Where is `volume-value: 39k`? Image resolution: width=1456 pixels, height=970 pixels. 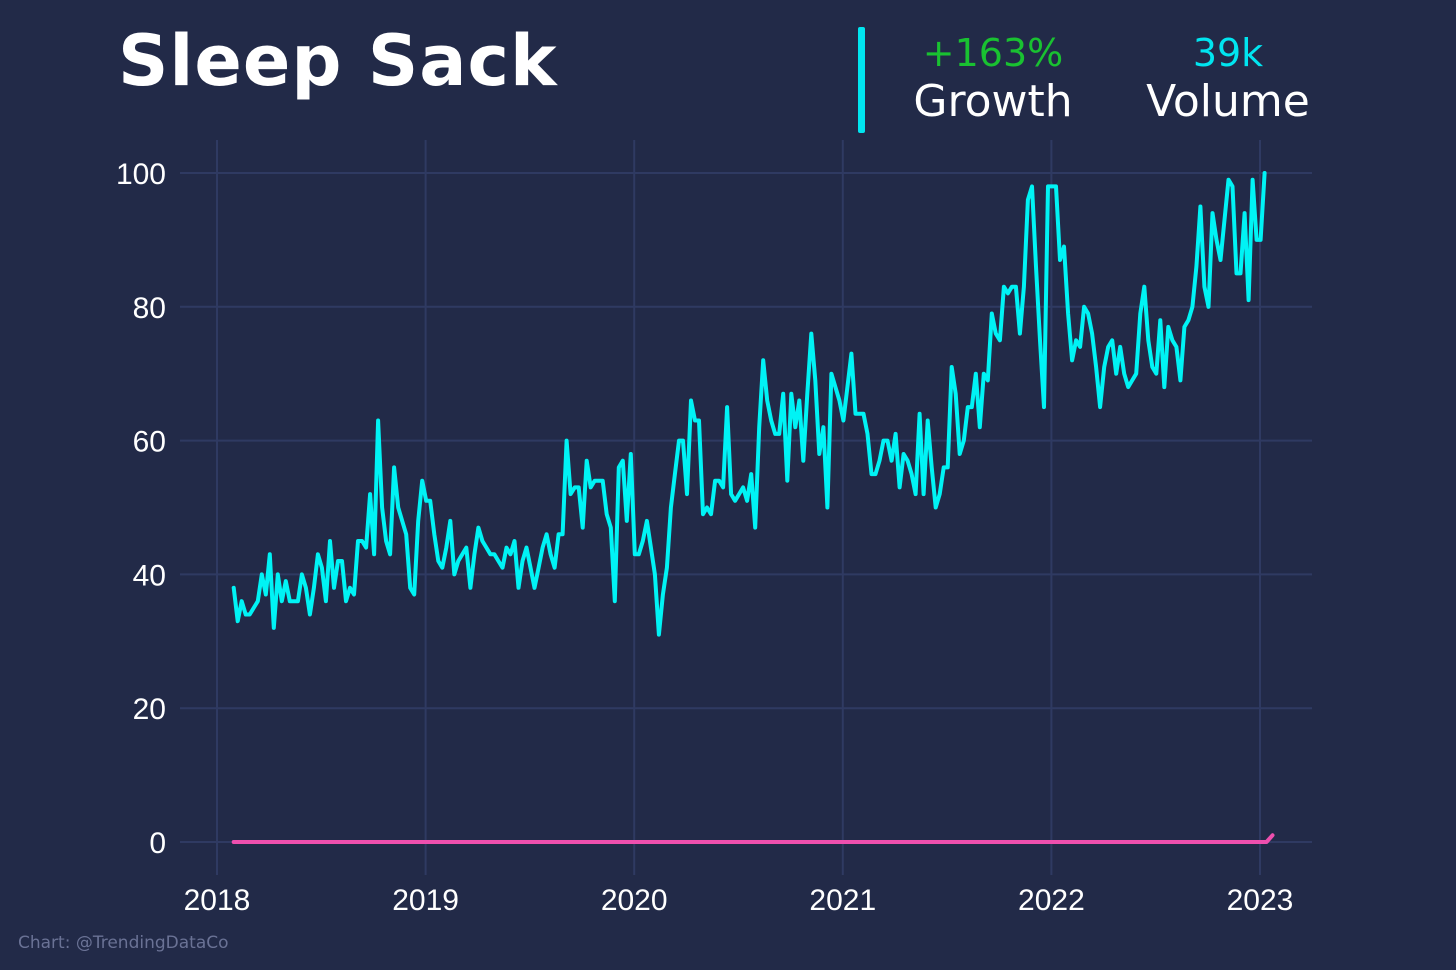 volume-value: 39k is located at coordinates (1228, 53).